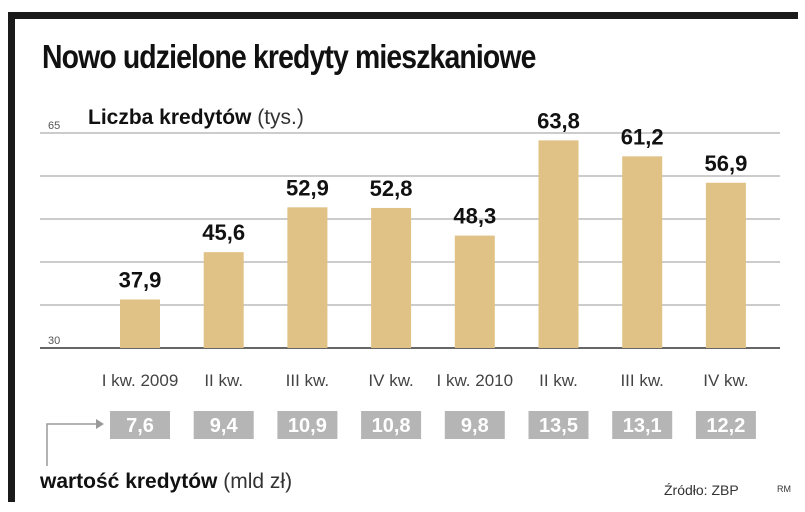  Describe the element at coordinates (558, 120) in the screenshot. I see `data-label: 63,8` at that location.